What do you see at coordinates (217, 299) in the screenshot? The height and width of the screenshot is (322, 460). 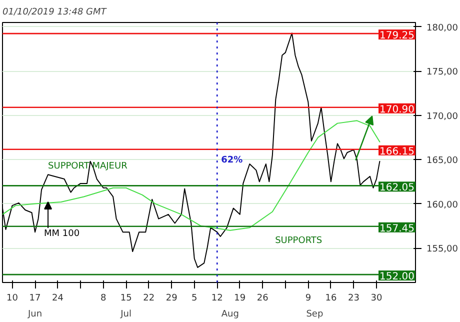 I see `x-tick-label: 12` at bounding box center [217, 299].